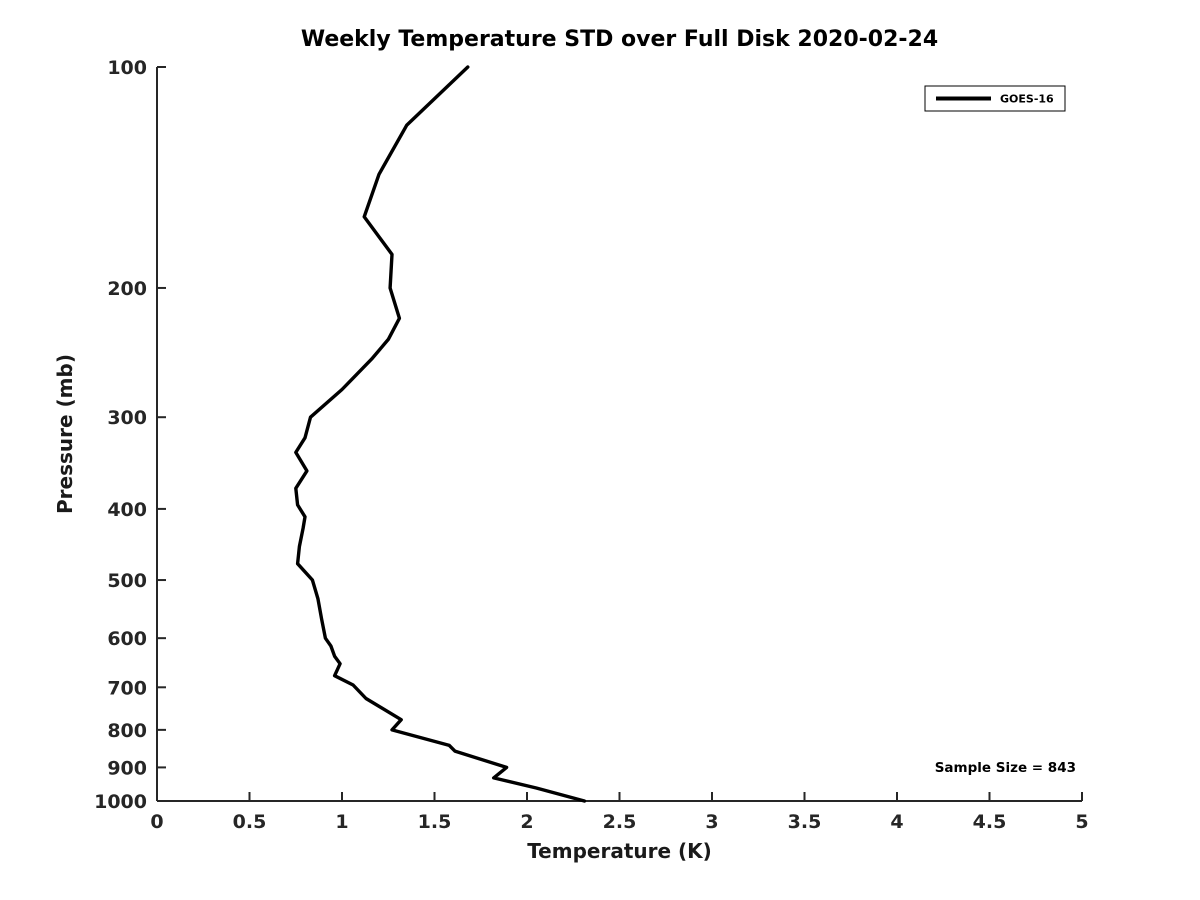  I want to click on y-tick-label: 900, so click(127, 768).